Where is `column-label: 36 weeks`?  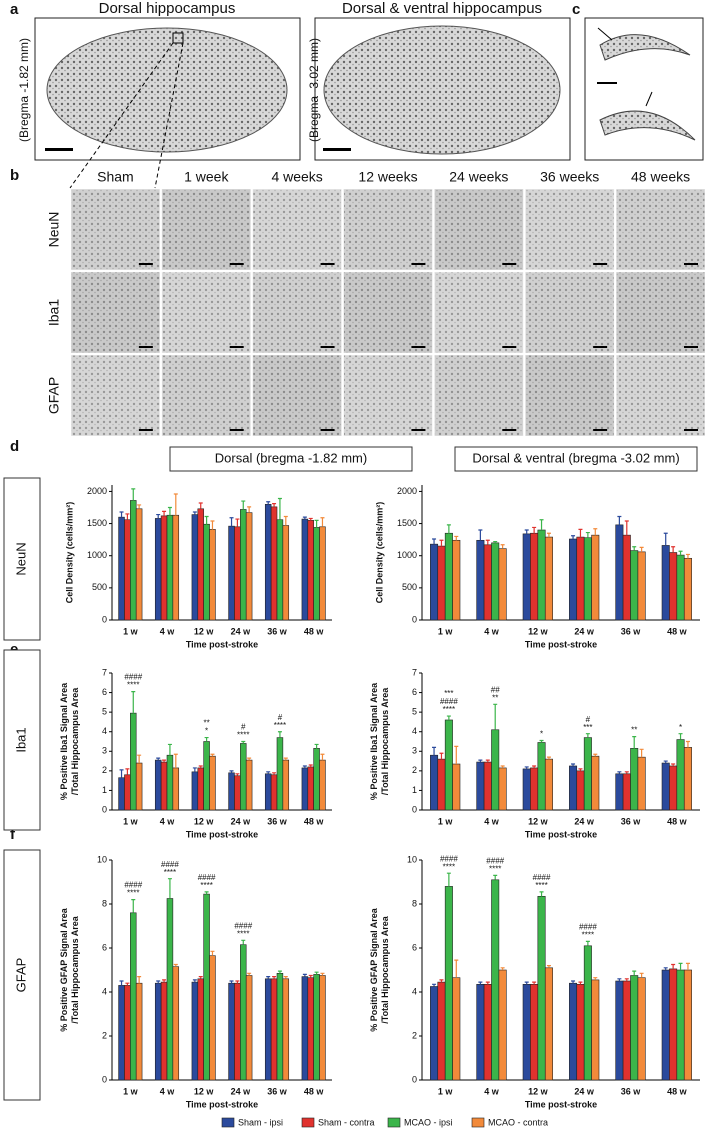
column-label: 36 weeks is located at coordinates (569, 177).